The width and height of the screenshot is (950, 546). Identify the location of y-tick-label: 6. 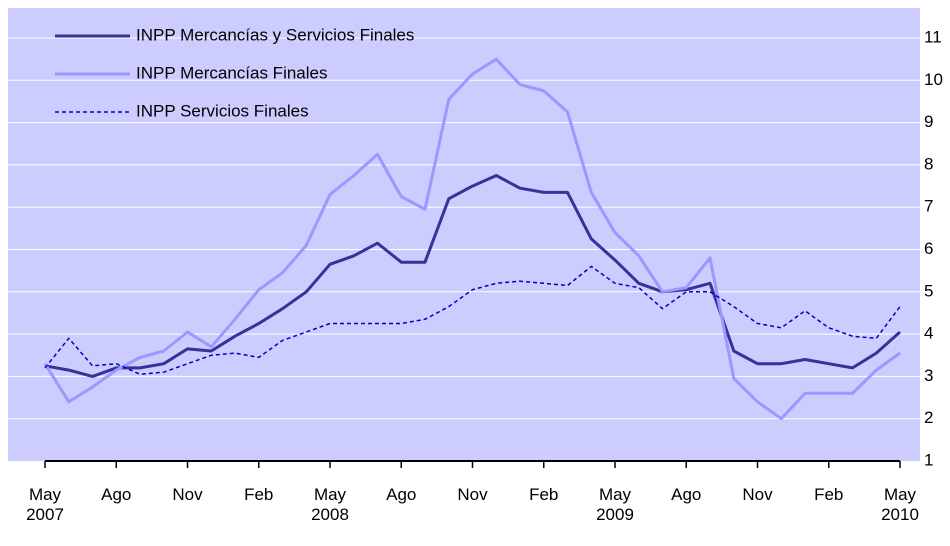
(928, 248).